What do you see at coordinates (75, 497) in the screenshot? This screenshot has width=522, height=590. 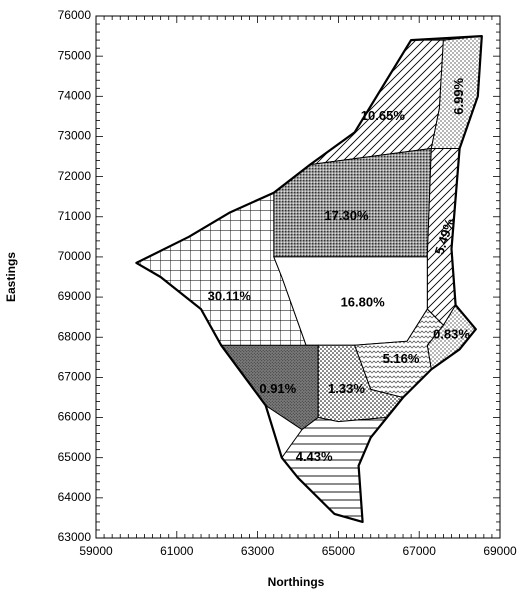 I see `y-tick-label: 64000` at bounding box center [75, 497].